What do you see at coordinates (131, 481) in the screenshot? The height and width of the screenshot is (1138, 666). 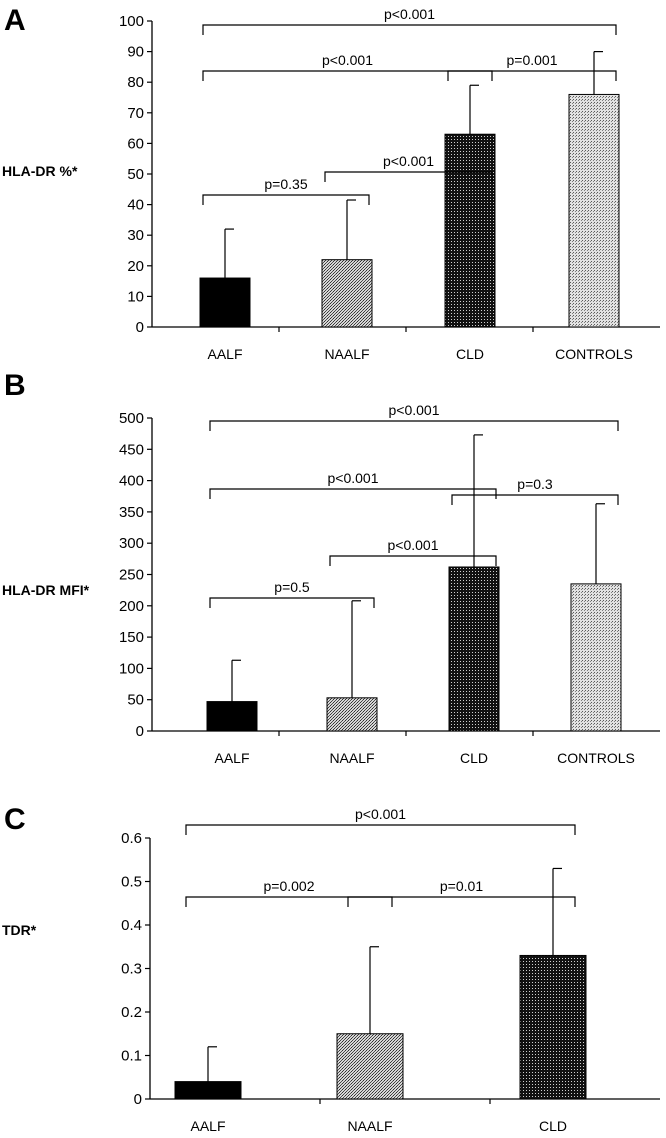 I see `y-tick-label: 400` at bounding box center [131, 481].